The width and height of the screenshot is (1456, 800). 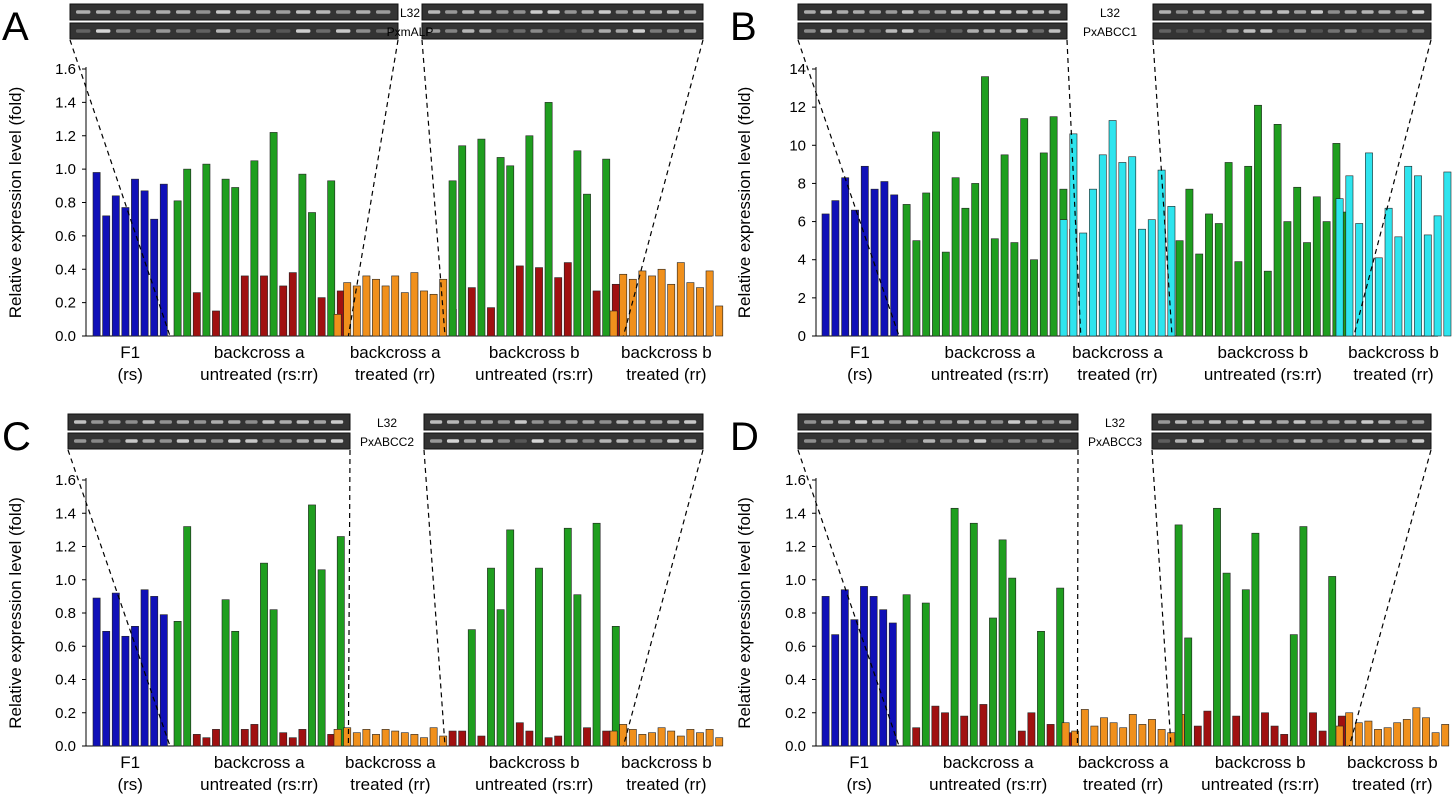 What do you see at coordinates (387, 423) in the screenshot?
I see `ref-gene-label: L32` at bounding box center [387, 423].